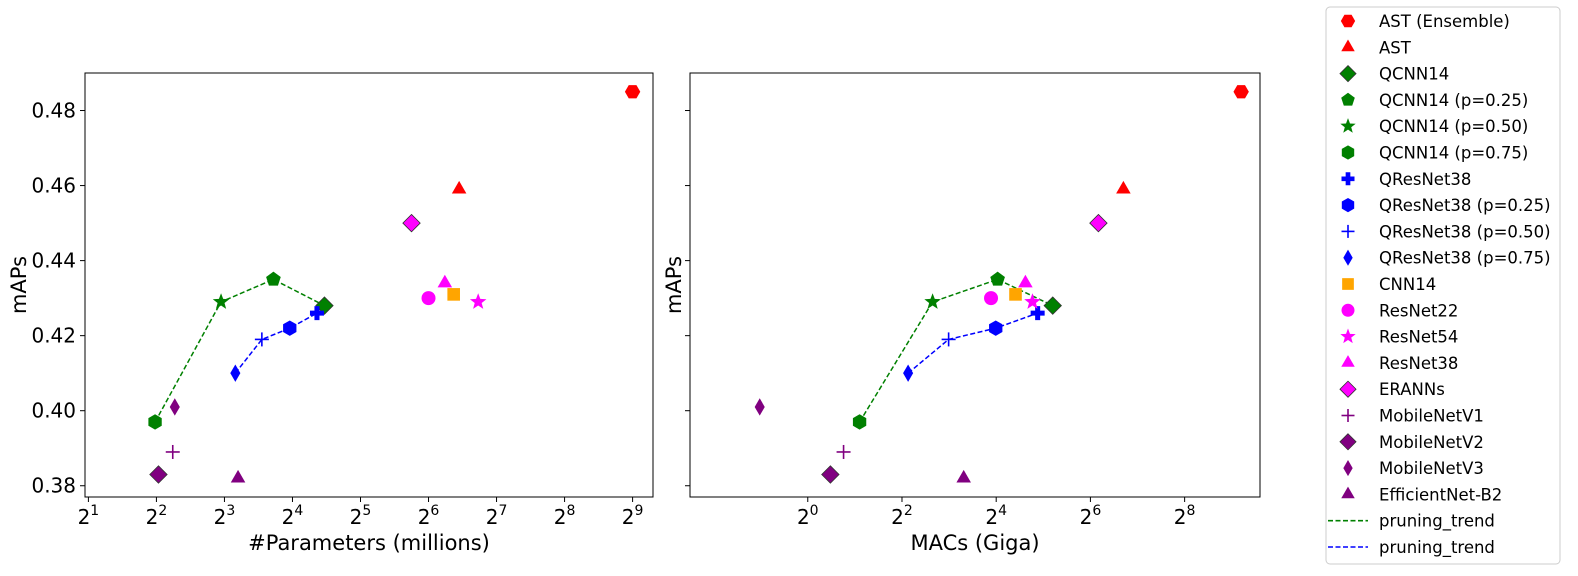 The image size is (1578, 576). I want to click on legend-label: AST, so click(1395, 47).